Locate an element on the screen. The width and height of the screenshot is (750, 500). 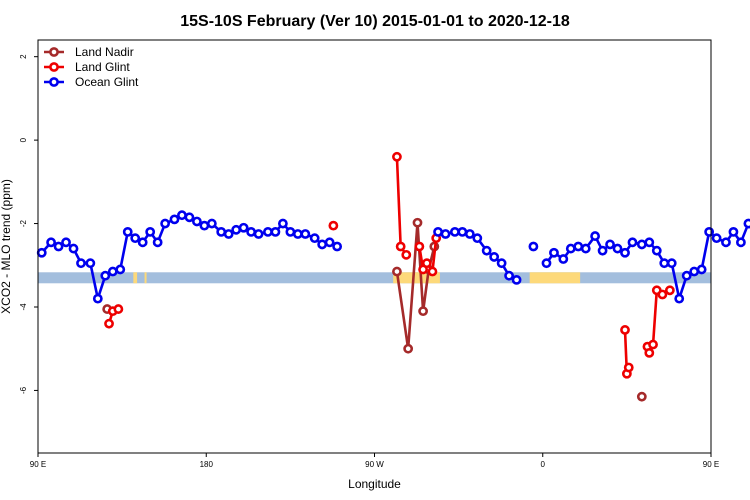
y-axis: 2 0 -2 -4 -6 is located at coordinates (28, 224).